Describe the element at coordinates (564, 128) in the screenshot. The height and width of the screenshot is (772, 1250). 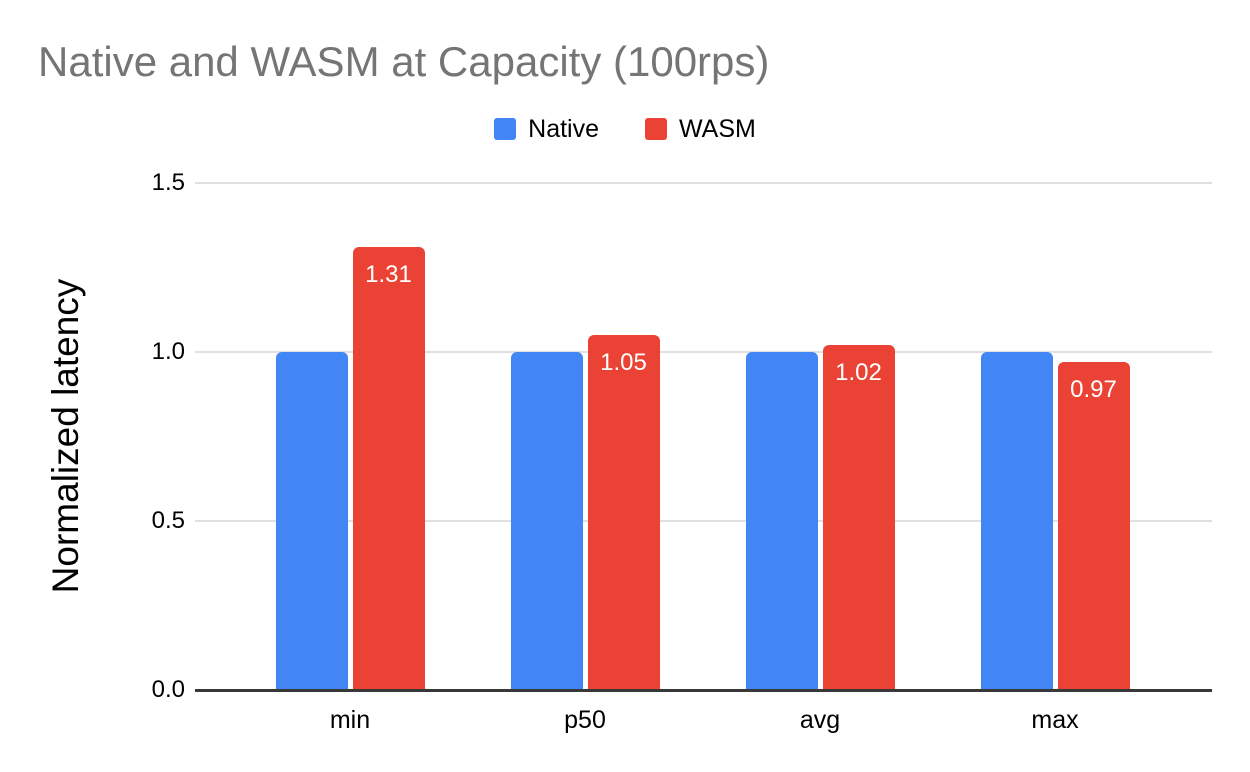
I see `legend-label: Native` at that location.